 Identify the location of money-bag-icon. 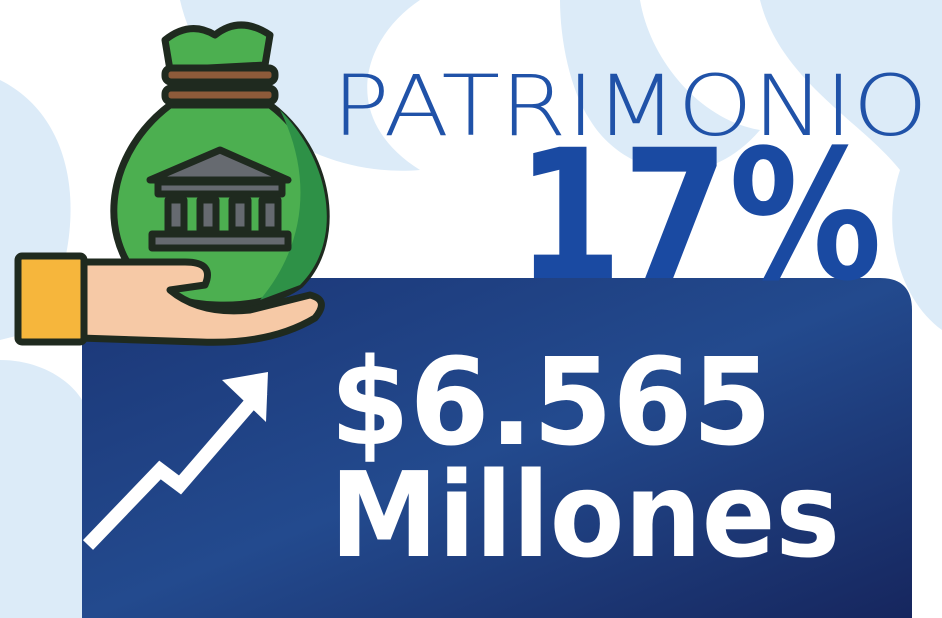
(220, 165).